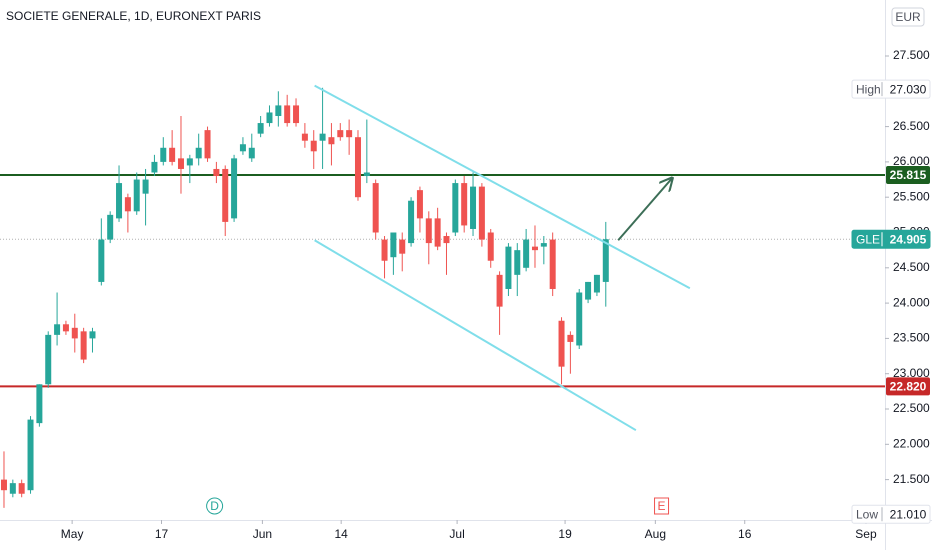  Describe the element at coordinates (911, 196) in the screenshot. I see `y-tick-label: 25.500` at that location.